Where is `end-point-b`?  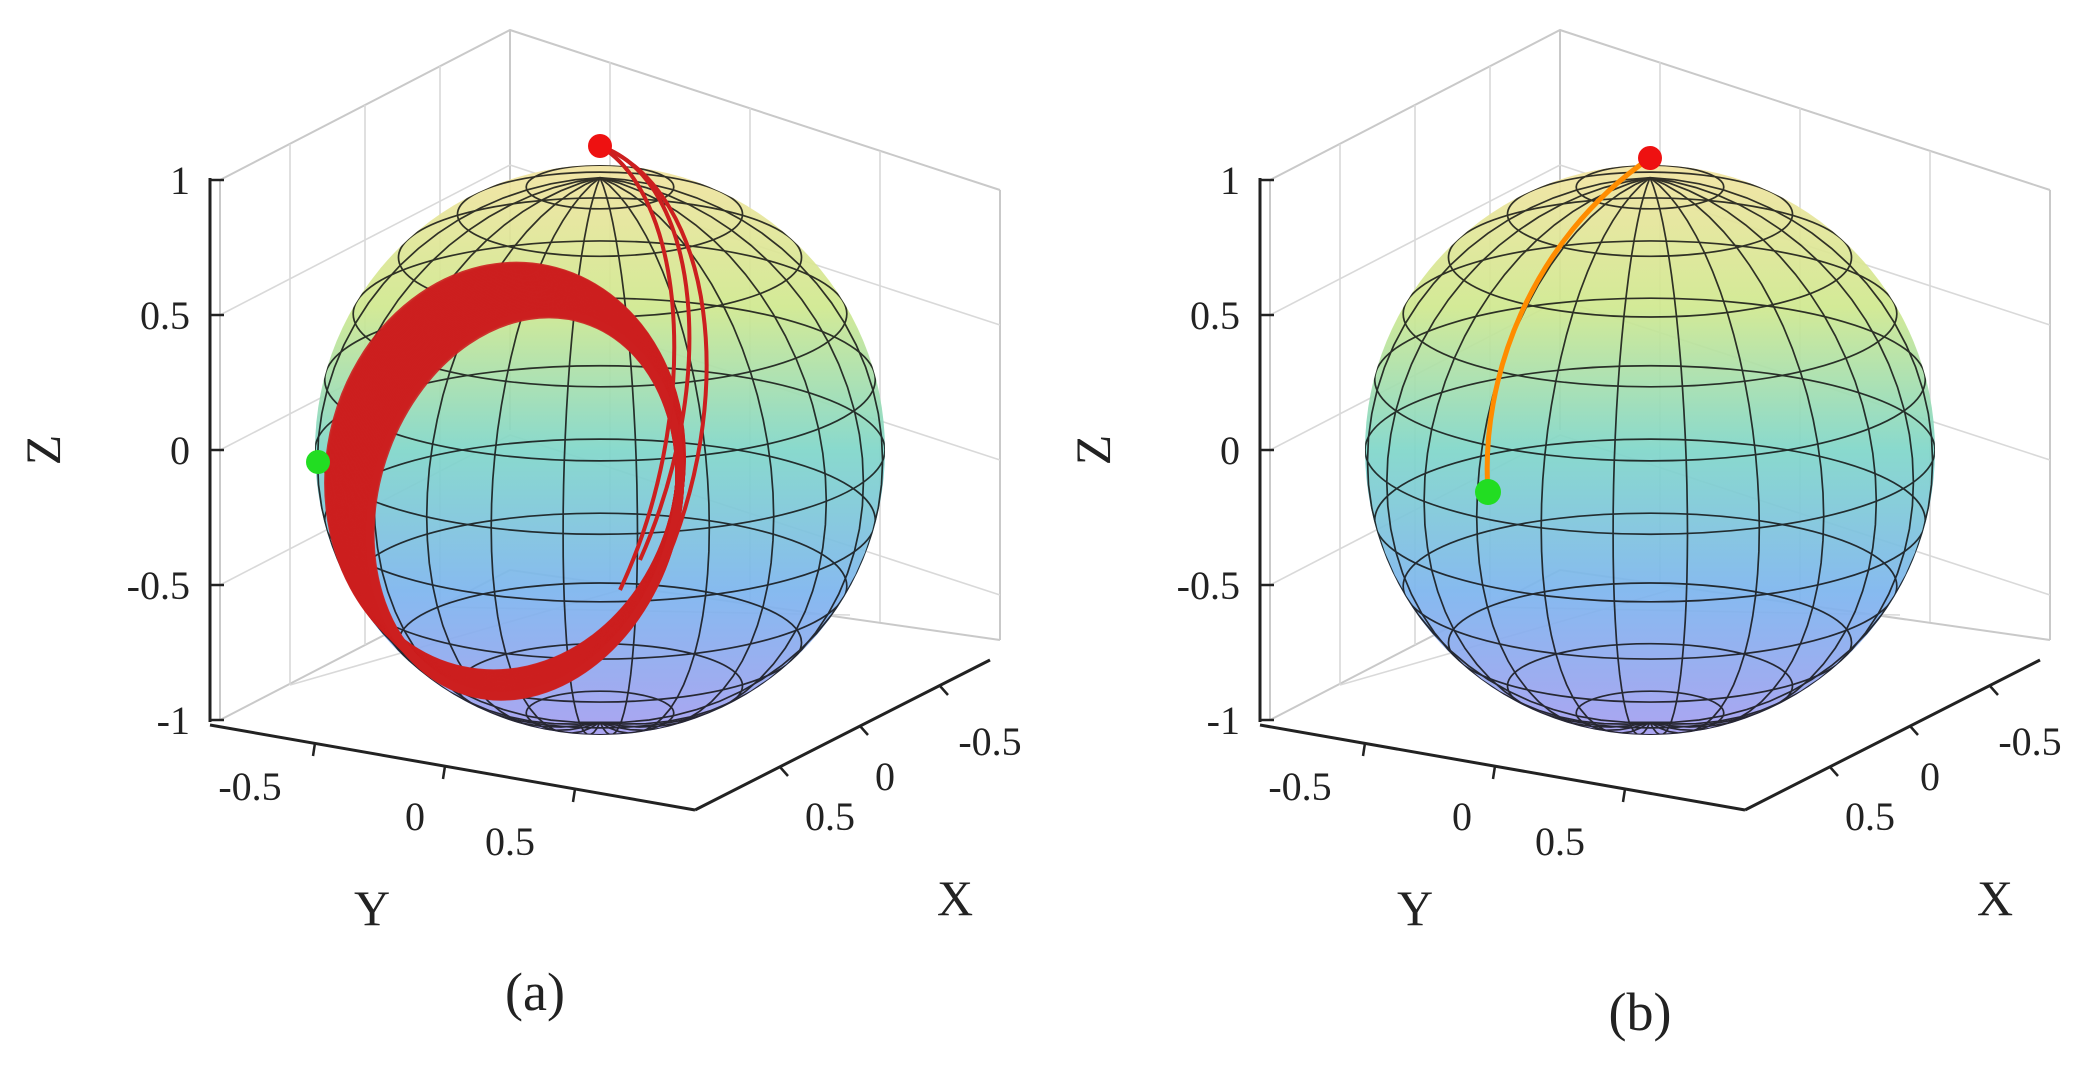
end-point-b is located at coordinates (1650, 158).